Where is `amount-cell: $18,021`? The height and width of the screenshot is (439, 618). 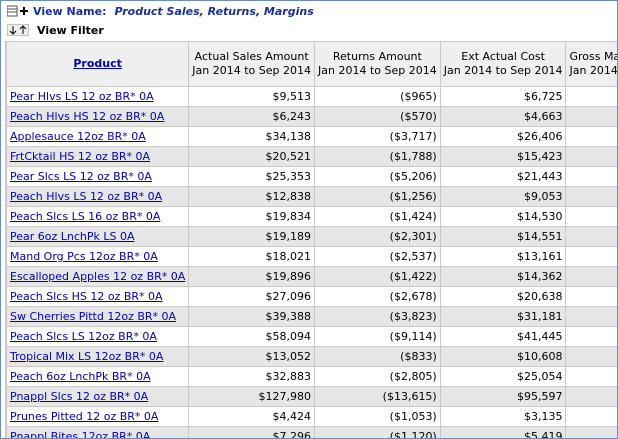 amount-cell: $18,021 is located at coordinates (252, 256).